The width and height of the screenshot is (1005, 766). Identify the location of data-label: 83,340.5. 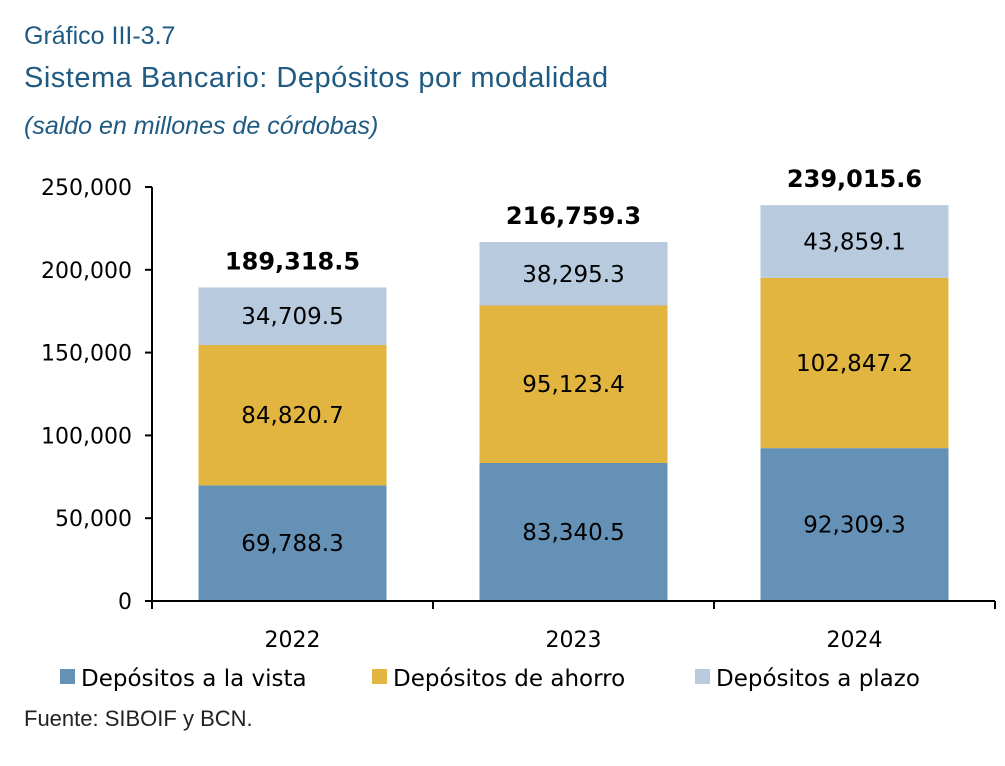
(573, 533).